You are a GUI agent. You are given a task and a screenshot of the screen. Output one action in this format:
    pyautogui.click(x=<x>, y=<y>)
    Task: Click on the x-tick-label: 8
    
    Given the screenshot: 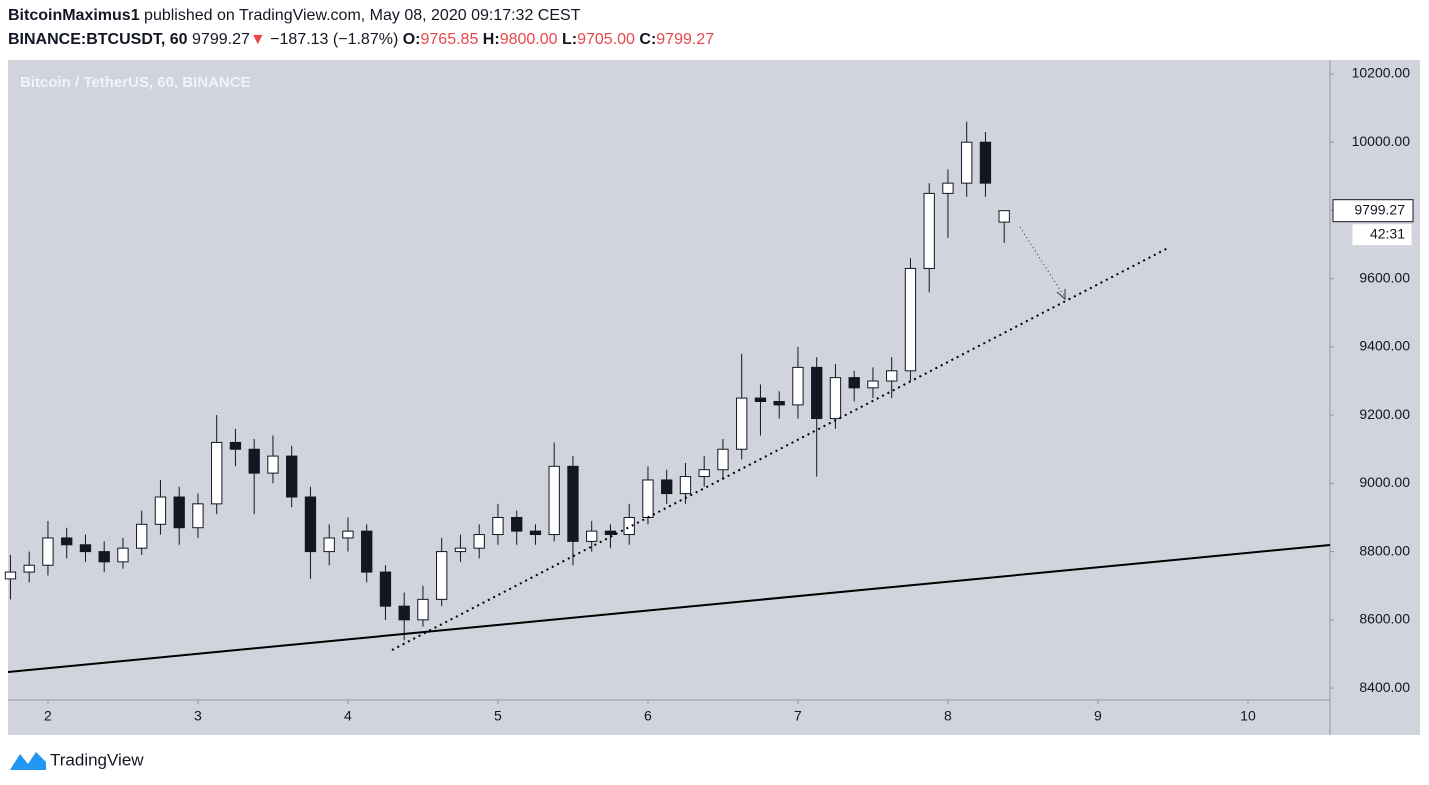 What is the action you would take?
    pyautogui.click(x=948, y=716)
    